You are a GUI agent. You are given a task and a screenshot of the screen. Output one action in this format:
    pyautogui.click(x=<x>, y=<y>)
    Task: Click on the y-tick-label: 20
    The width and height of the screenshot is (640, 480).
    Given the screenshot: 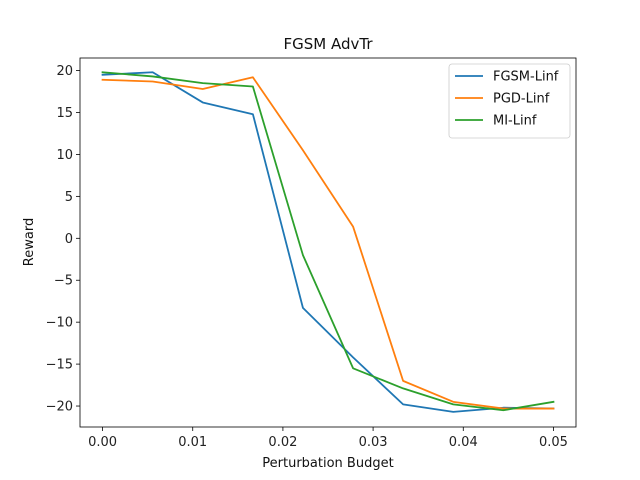 What is the action you would take?
    pyautogui.click(x=64, y=71)
    